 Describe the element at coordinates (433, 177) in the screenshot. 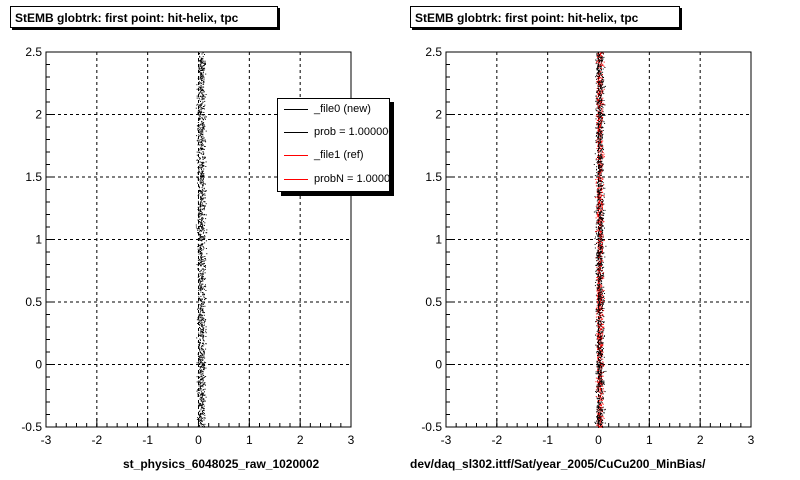

I see `y-tick-label: 1.5` at that location.